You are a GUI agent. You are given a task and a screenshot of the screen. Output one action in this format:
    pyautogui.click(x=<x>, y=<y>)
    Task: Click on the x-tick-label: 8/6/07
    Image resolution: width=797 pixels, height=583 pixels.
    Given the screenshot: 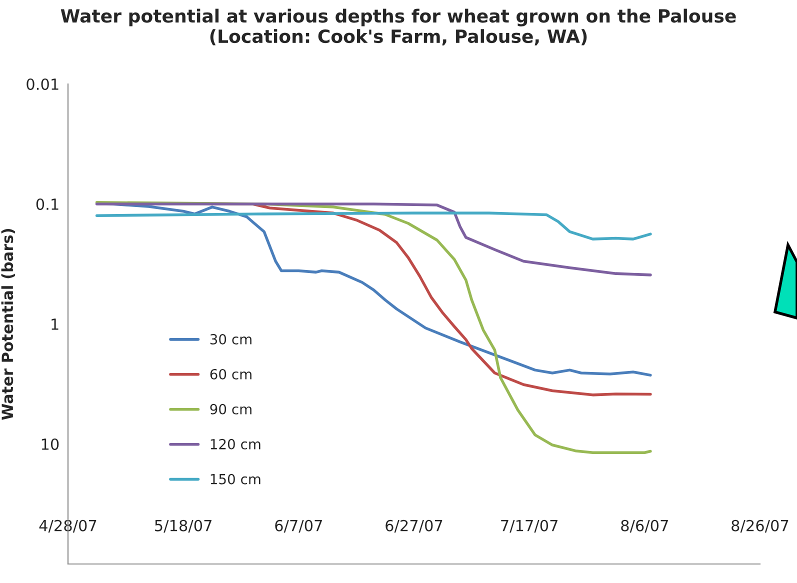 What is the action you would take?
    pyautogui.click(x=644, y=526)
    